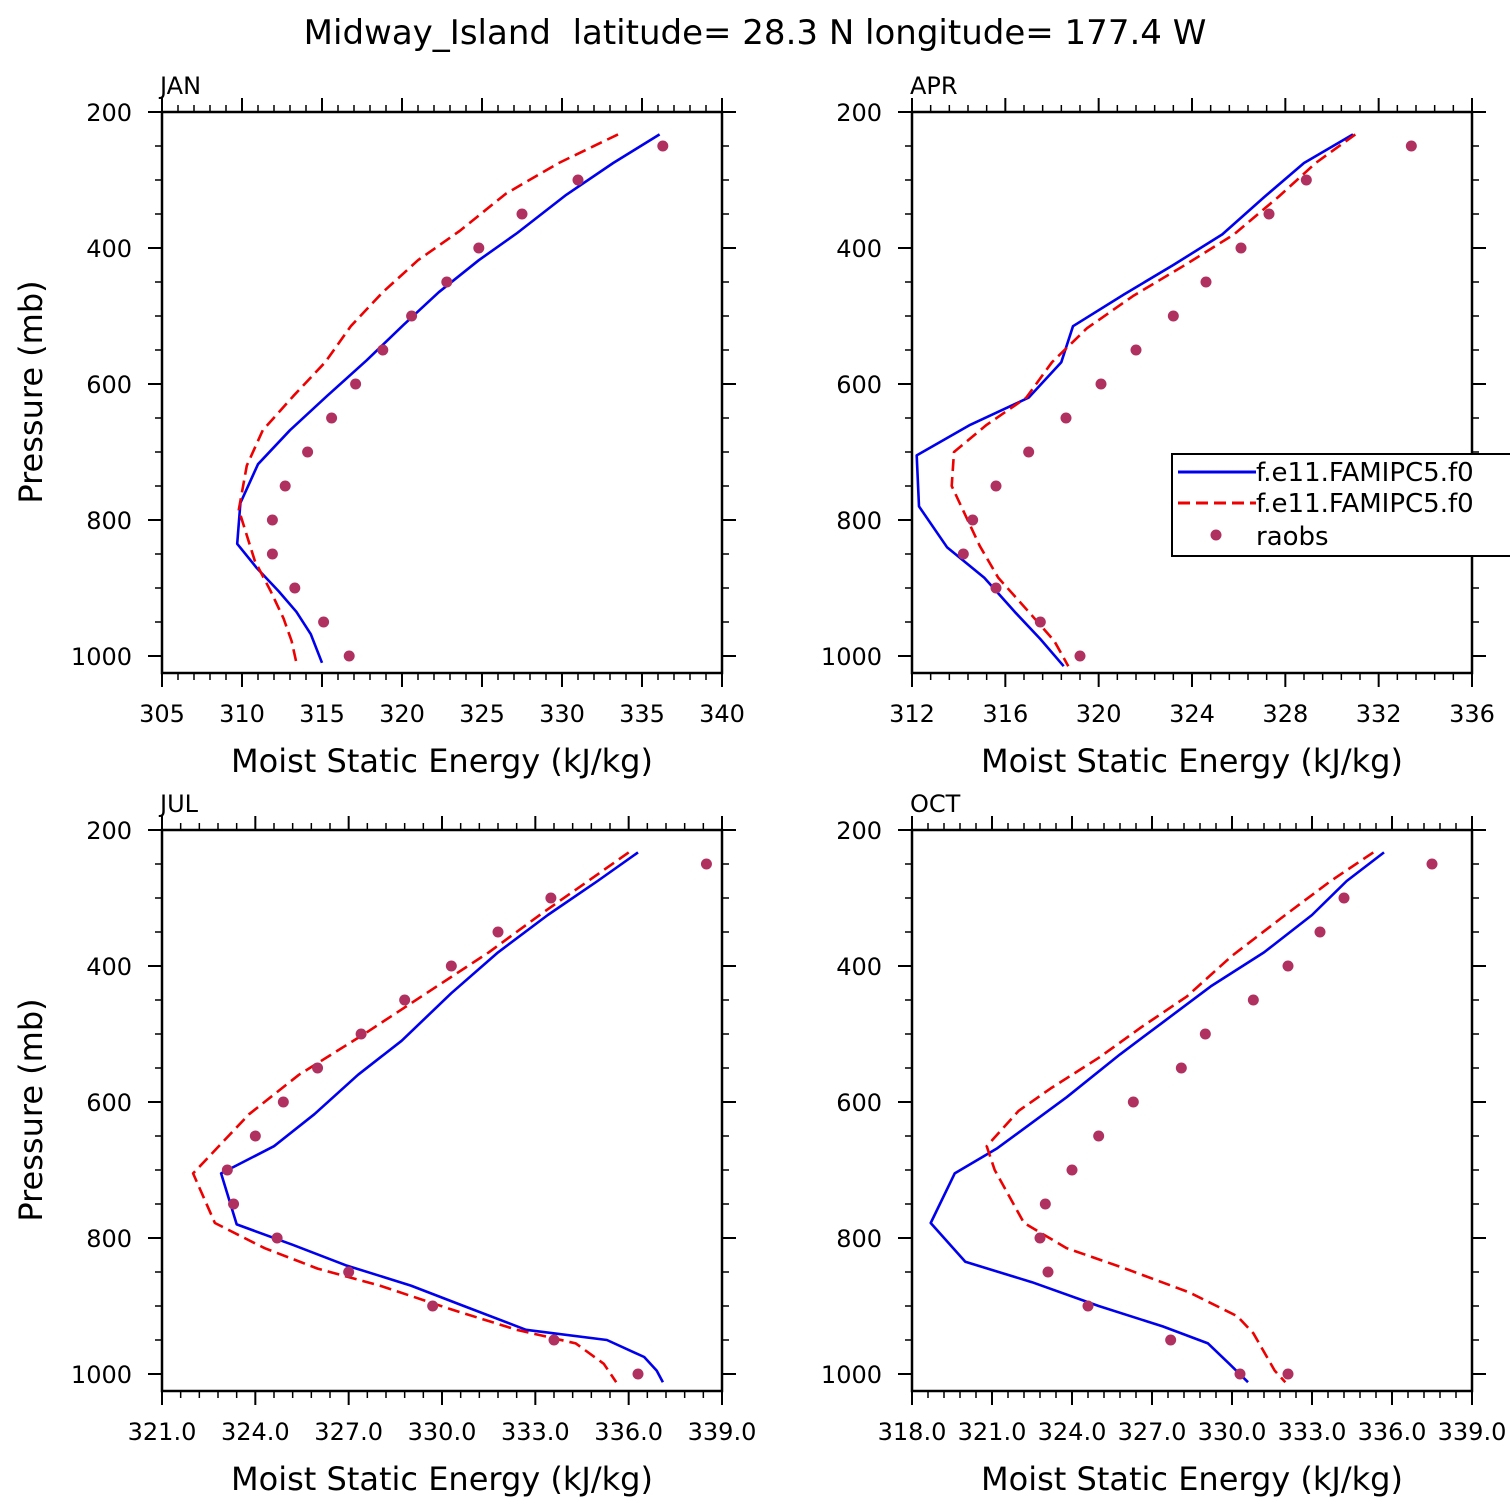 The height and width of the screenshot is (1510, 1510). Describe the element at coordinates (562, 714) in the screenshot. I see `x-tick-label-jan: 330` at that location.